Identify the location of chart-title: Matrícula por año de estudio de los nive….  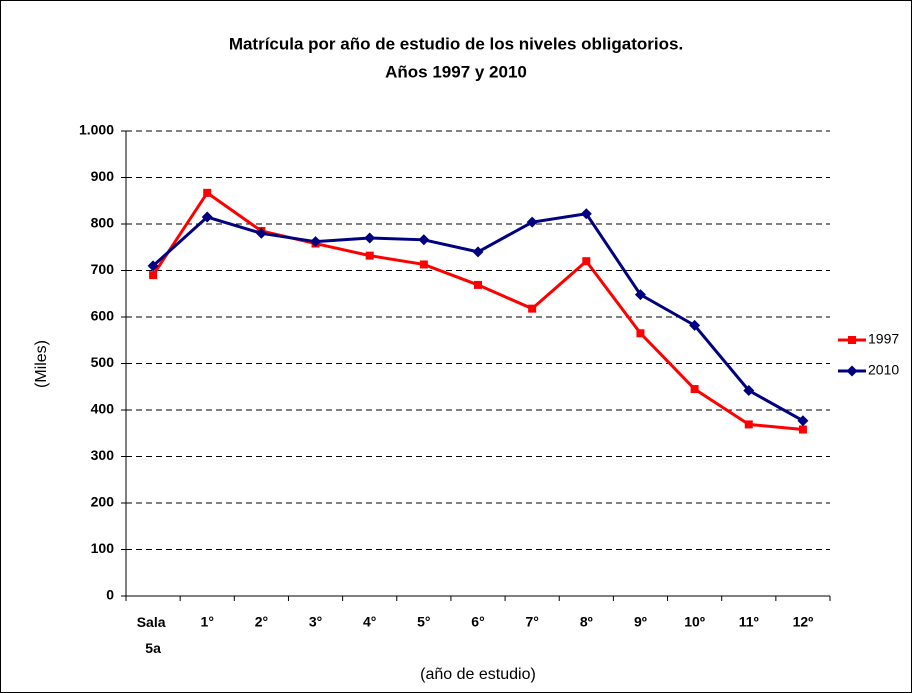
(456, 43).